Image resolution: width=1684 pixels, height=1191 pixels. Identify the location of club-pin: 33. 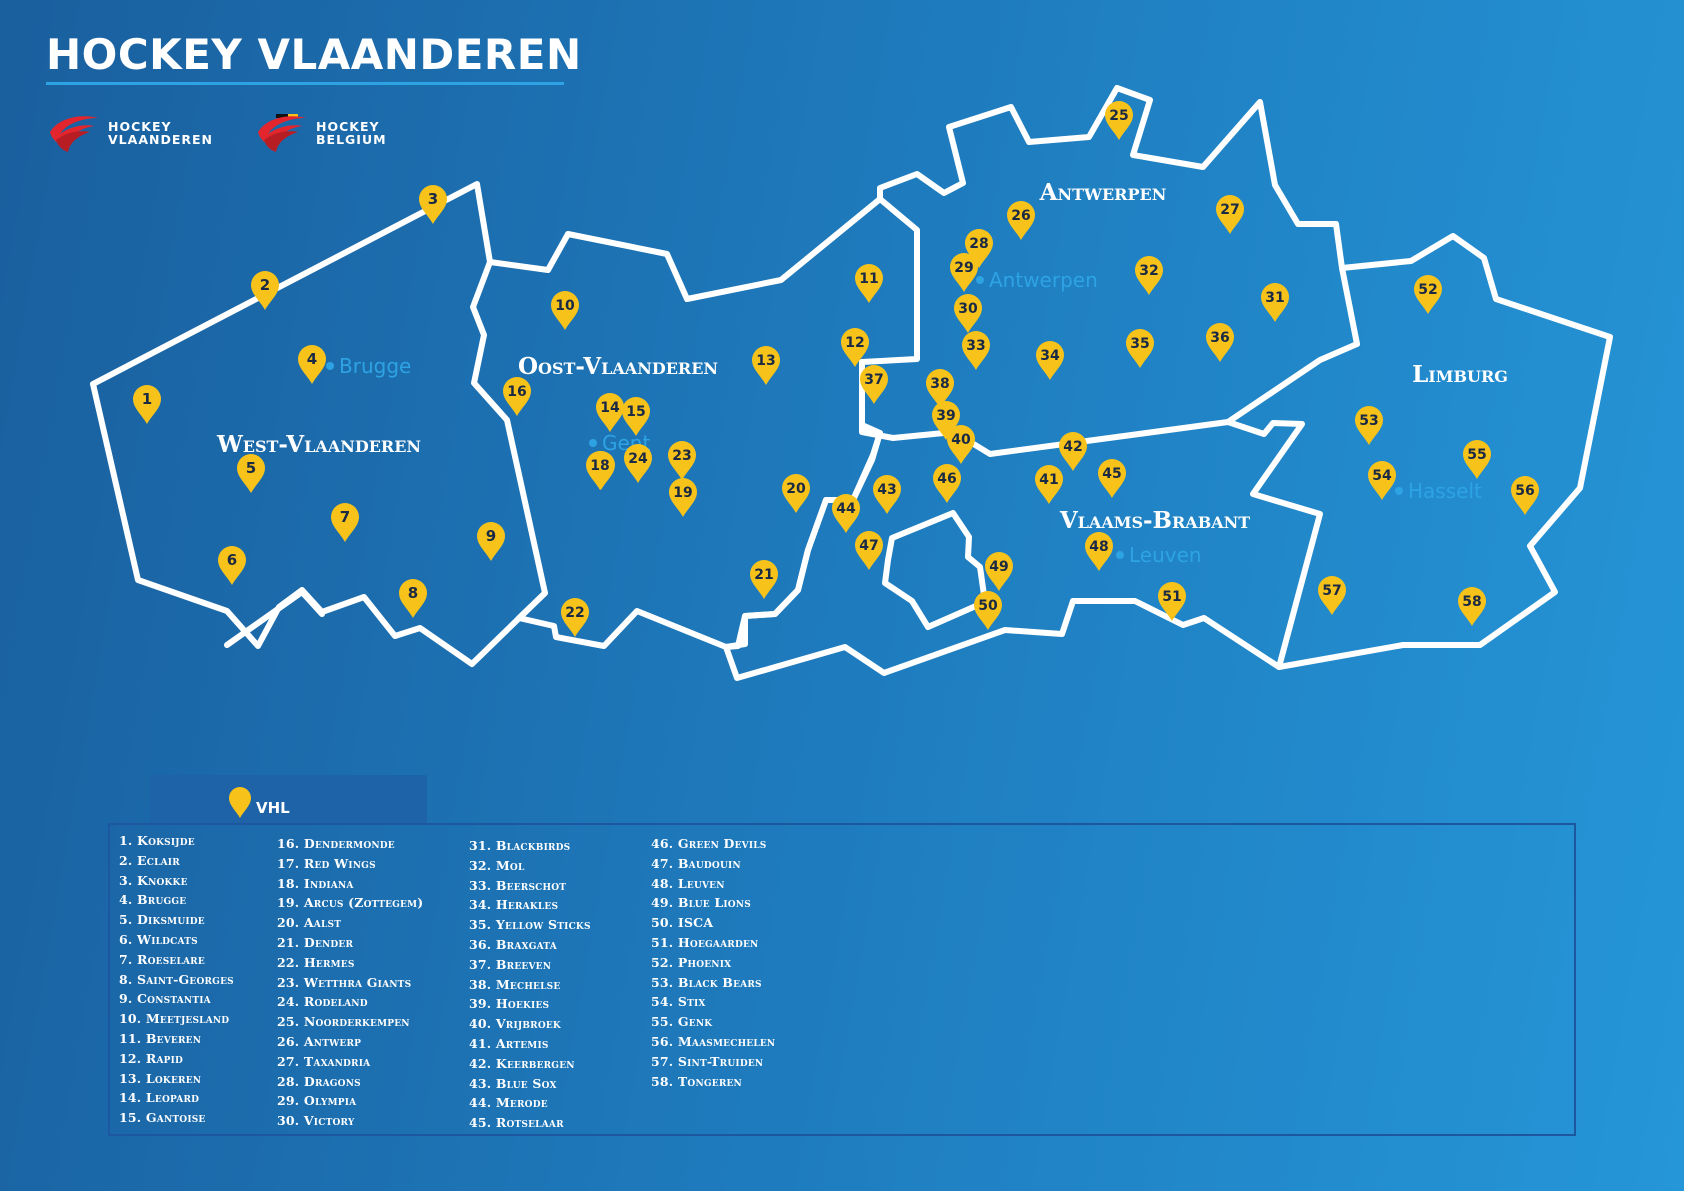
(976, 350).